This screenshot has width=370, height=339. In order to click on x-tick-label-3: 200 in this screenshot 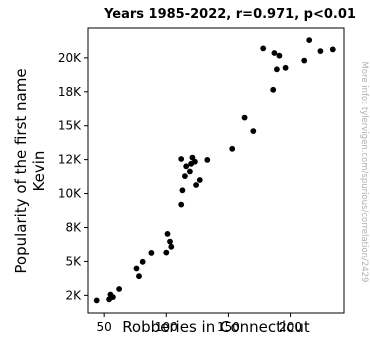, I will do `click(290, 327)`.